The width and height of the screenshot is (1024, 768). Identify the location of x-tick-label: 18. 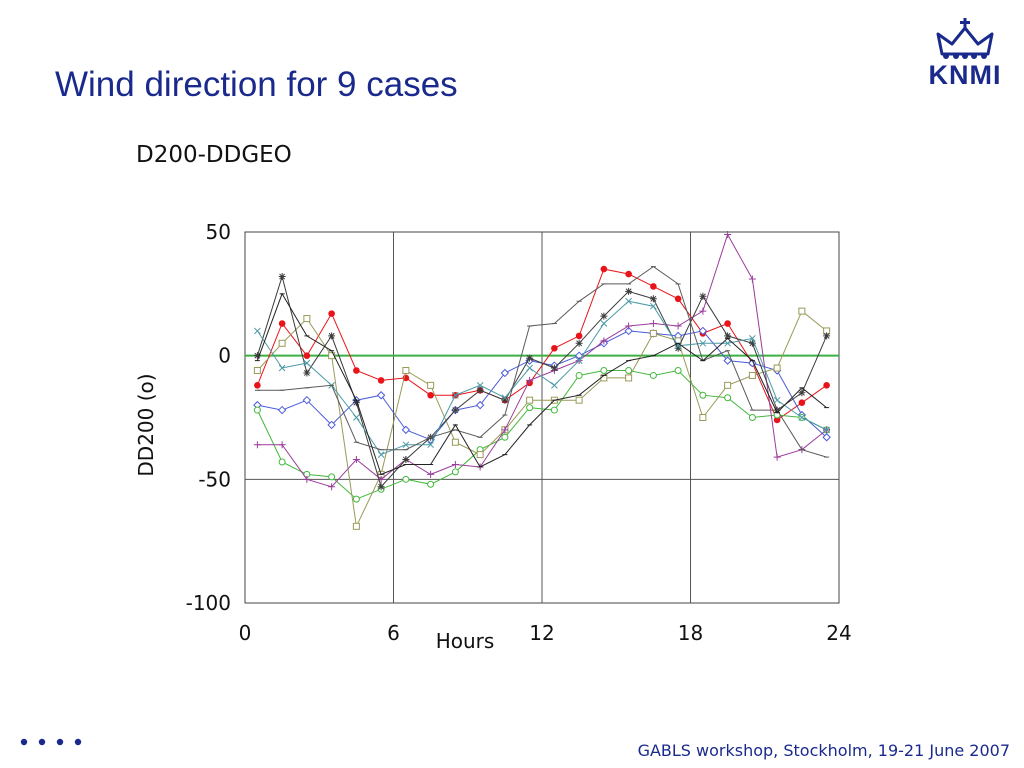
(690, 633).